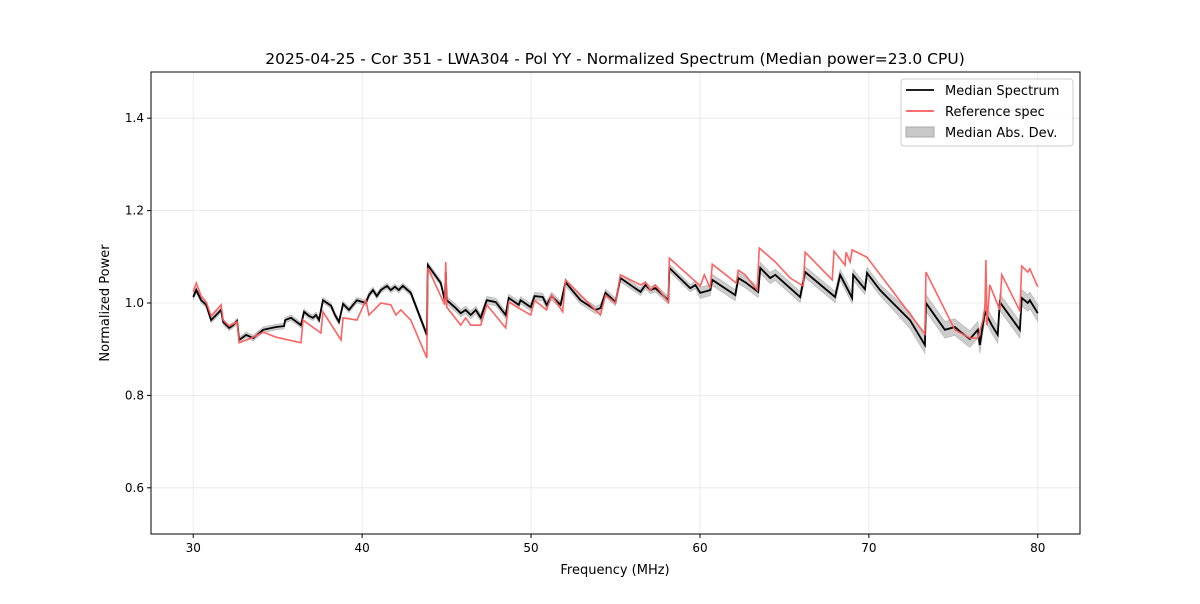  I want to click on legend-reference-label: Reference spec, so click(995, 112).